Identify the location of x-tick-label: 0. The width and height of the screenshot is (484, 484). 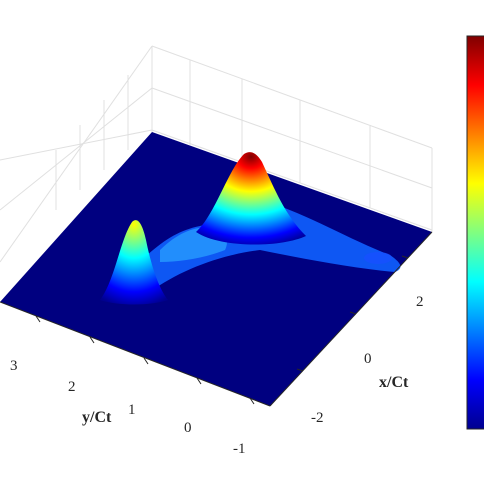
(368, 359).